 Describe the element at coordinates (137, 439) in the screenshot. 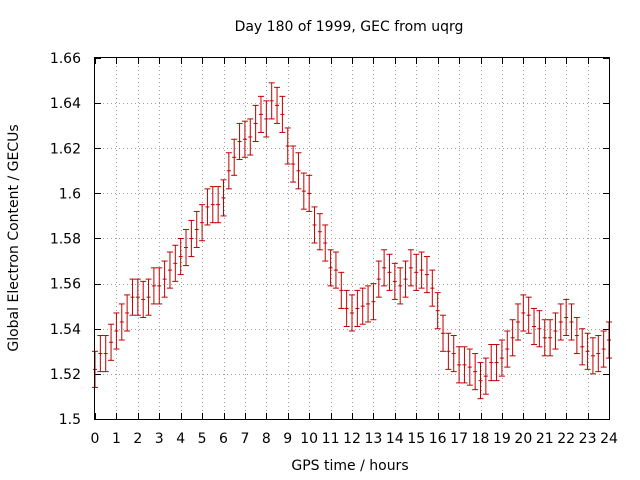

I see `x-tick-label: 2` at that location.